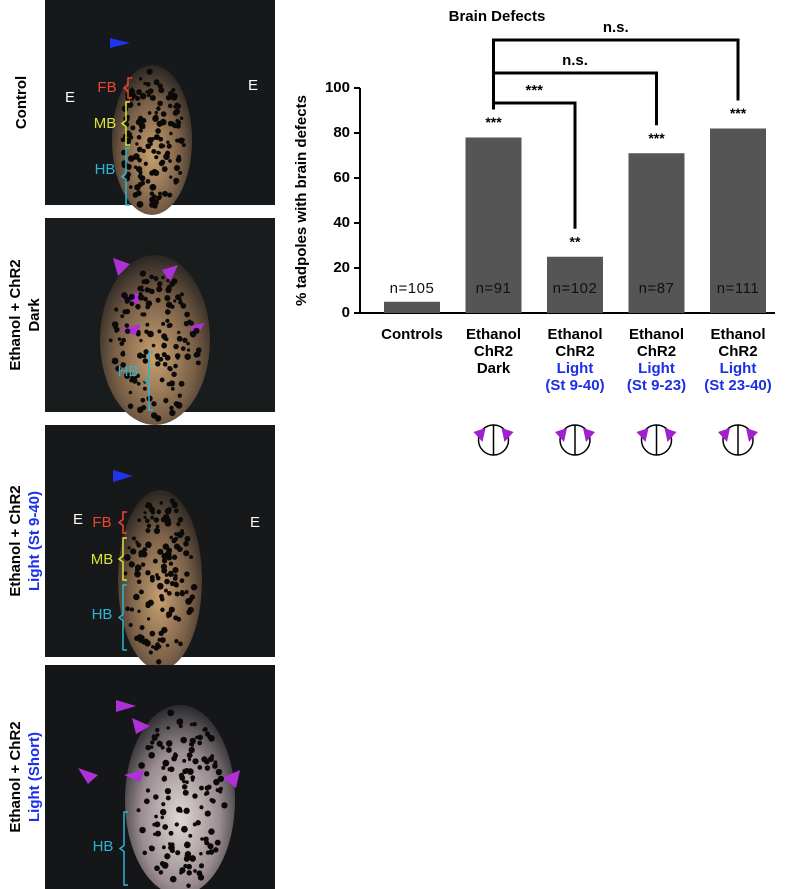 The image size is (800, 889). What do you see at coordinates (738, 113) in the screenshot?
I see `significance: ***` at bounding box center [738, 113].